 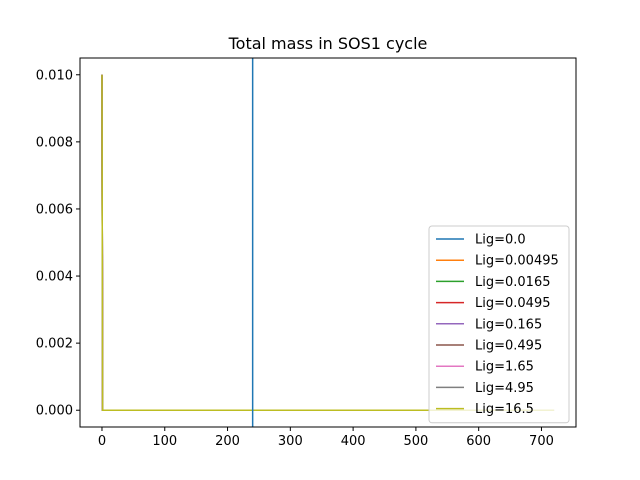 I want to click on x-tick-label: 0, so click(x=102, y=441).